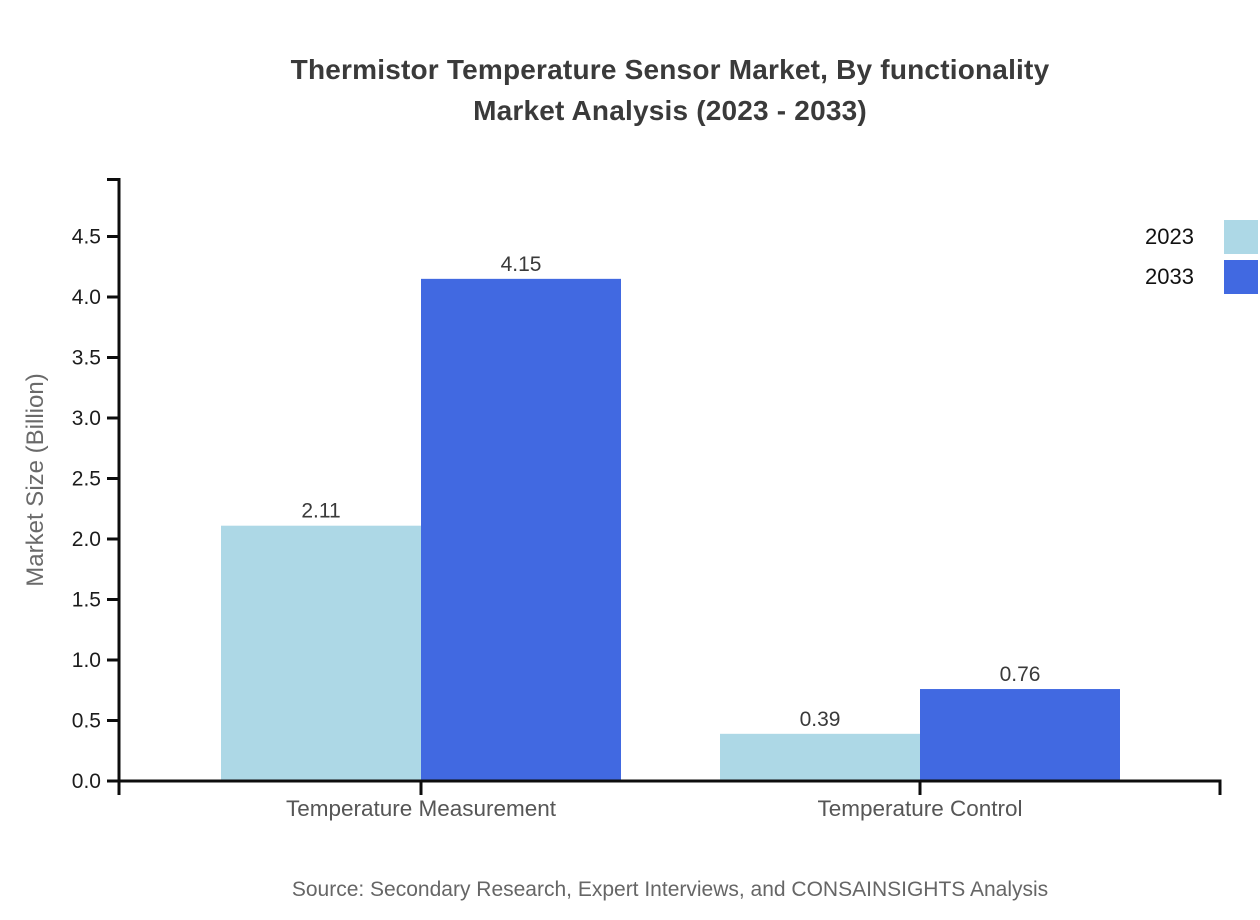 The image size is (1260, 920). What do you see at coordinates (1201, 237) in the screenshot?
I see `legend-item-2023: 2023` at bounding box center [1201, 237].